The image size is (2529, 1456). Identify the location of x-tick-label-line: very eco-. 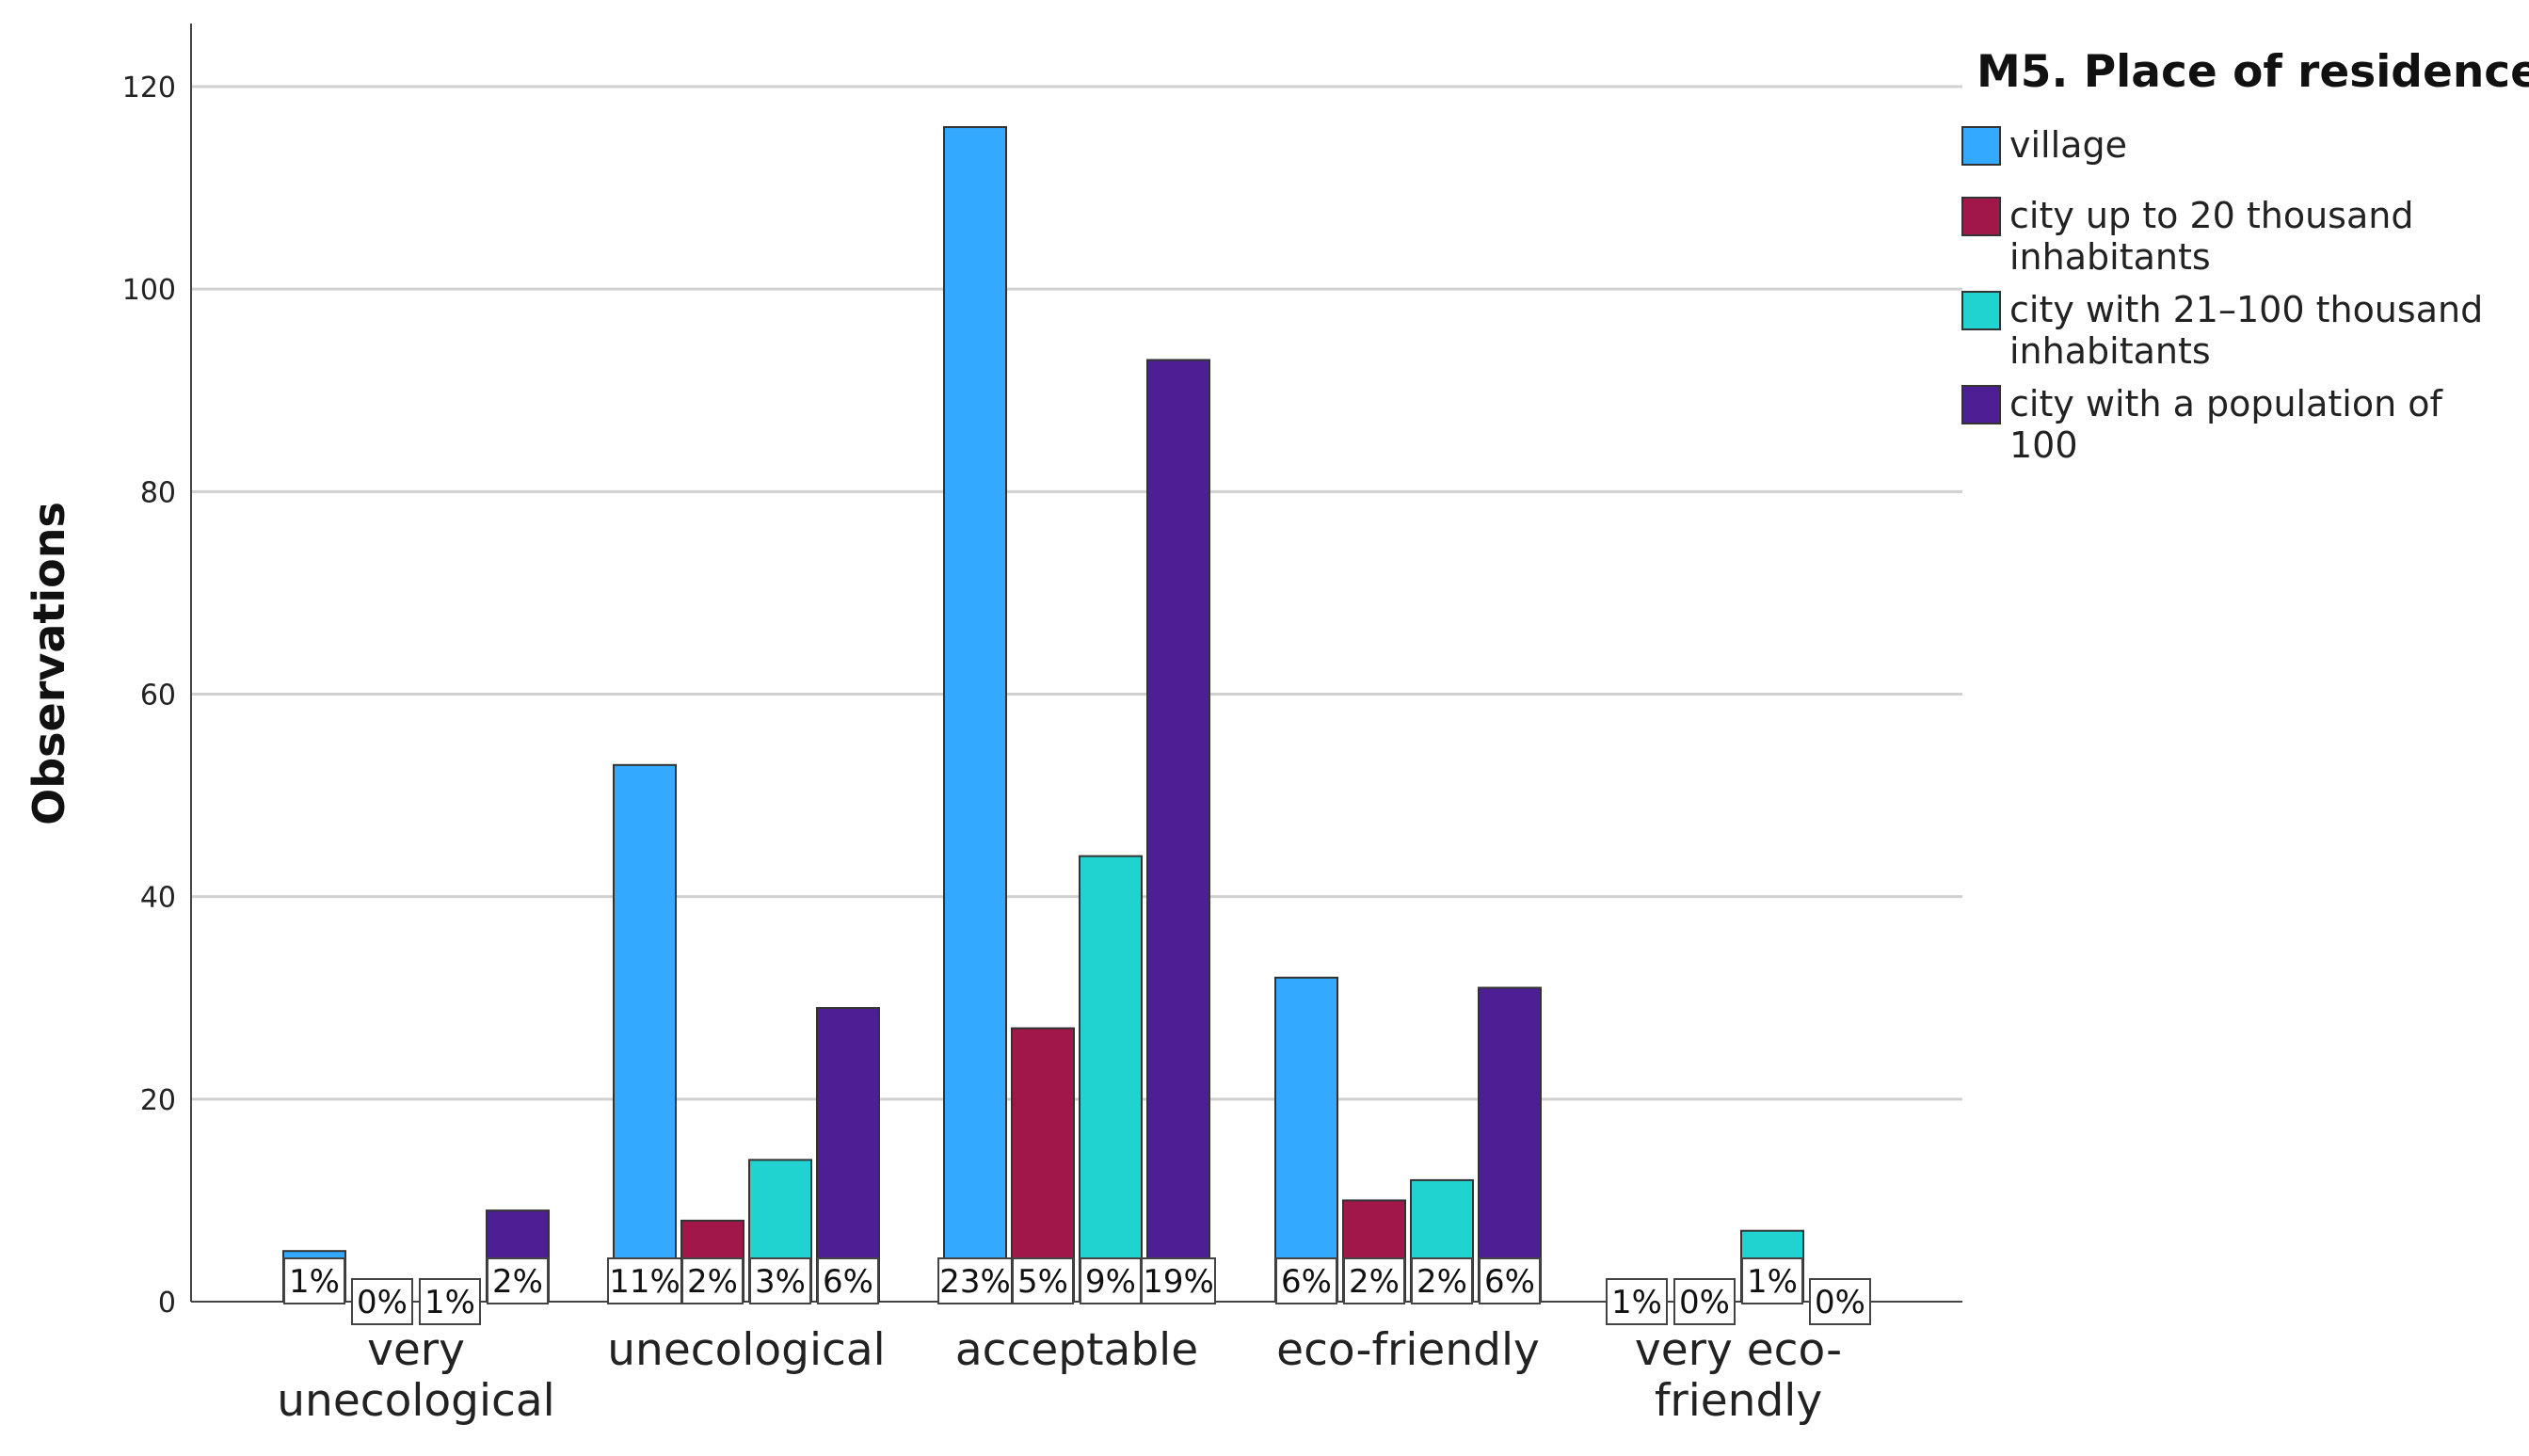
(1739, 1350).